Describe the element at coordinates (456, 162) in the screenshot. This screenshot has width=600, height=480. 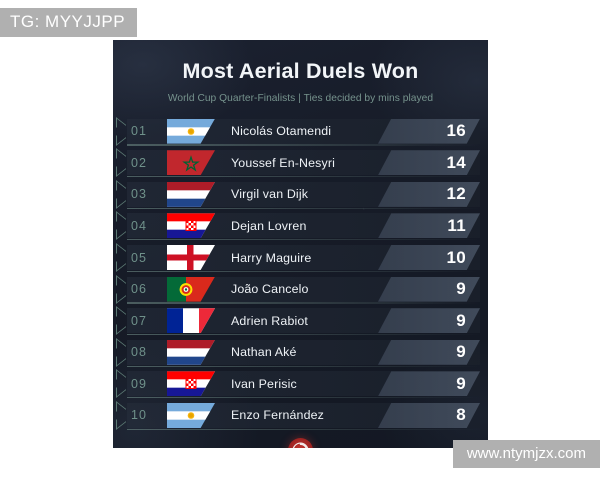
I see `duels-won-value: 14` at that location.